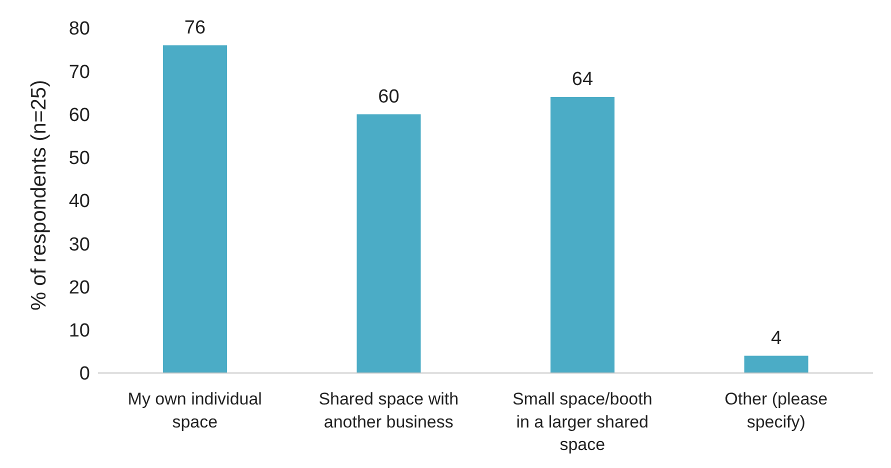 The image size is (891, 468). Describe the element at coordinates (79, 159) in the screenshot. I see `y-tick-label: 50` at that location.